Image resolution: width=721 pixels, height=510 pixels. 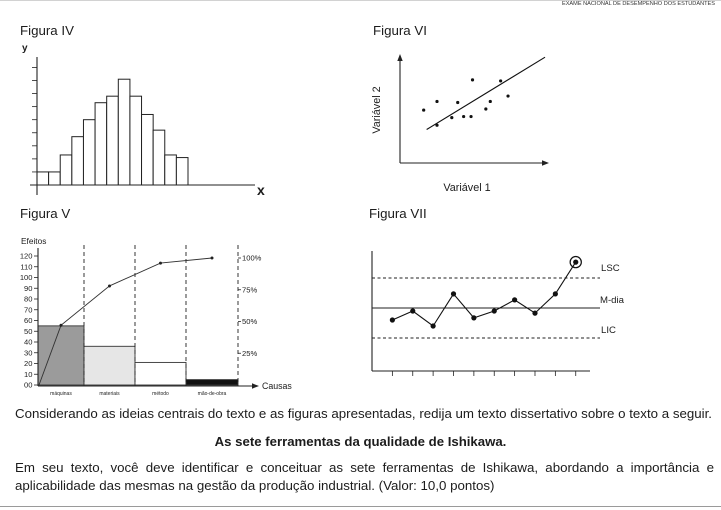 I want to click on y-tick-label: 00, so click(x=28, y=385).